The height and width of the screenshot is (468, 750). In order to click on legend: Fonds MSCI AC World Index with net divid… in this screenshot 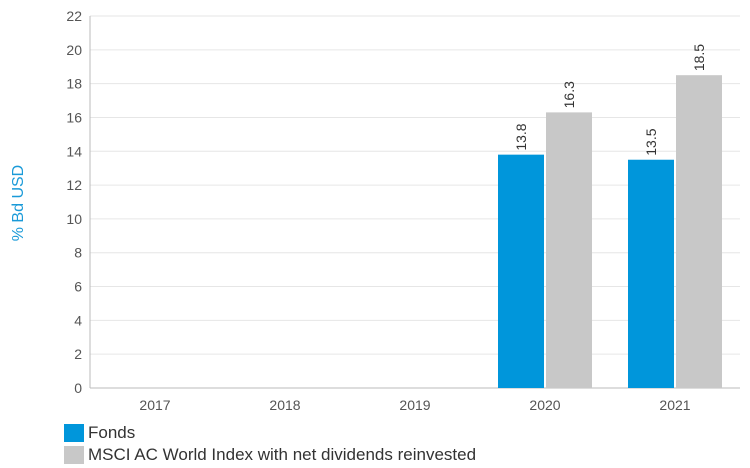, I will do `click(270, 444)`.